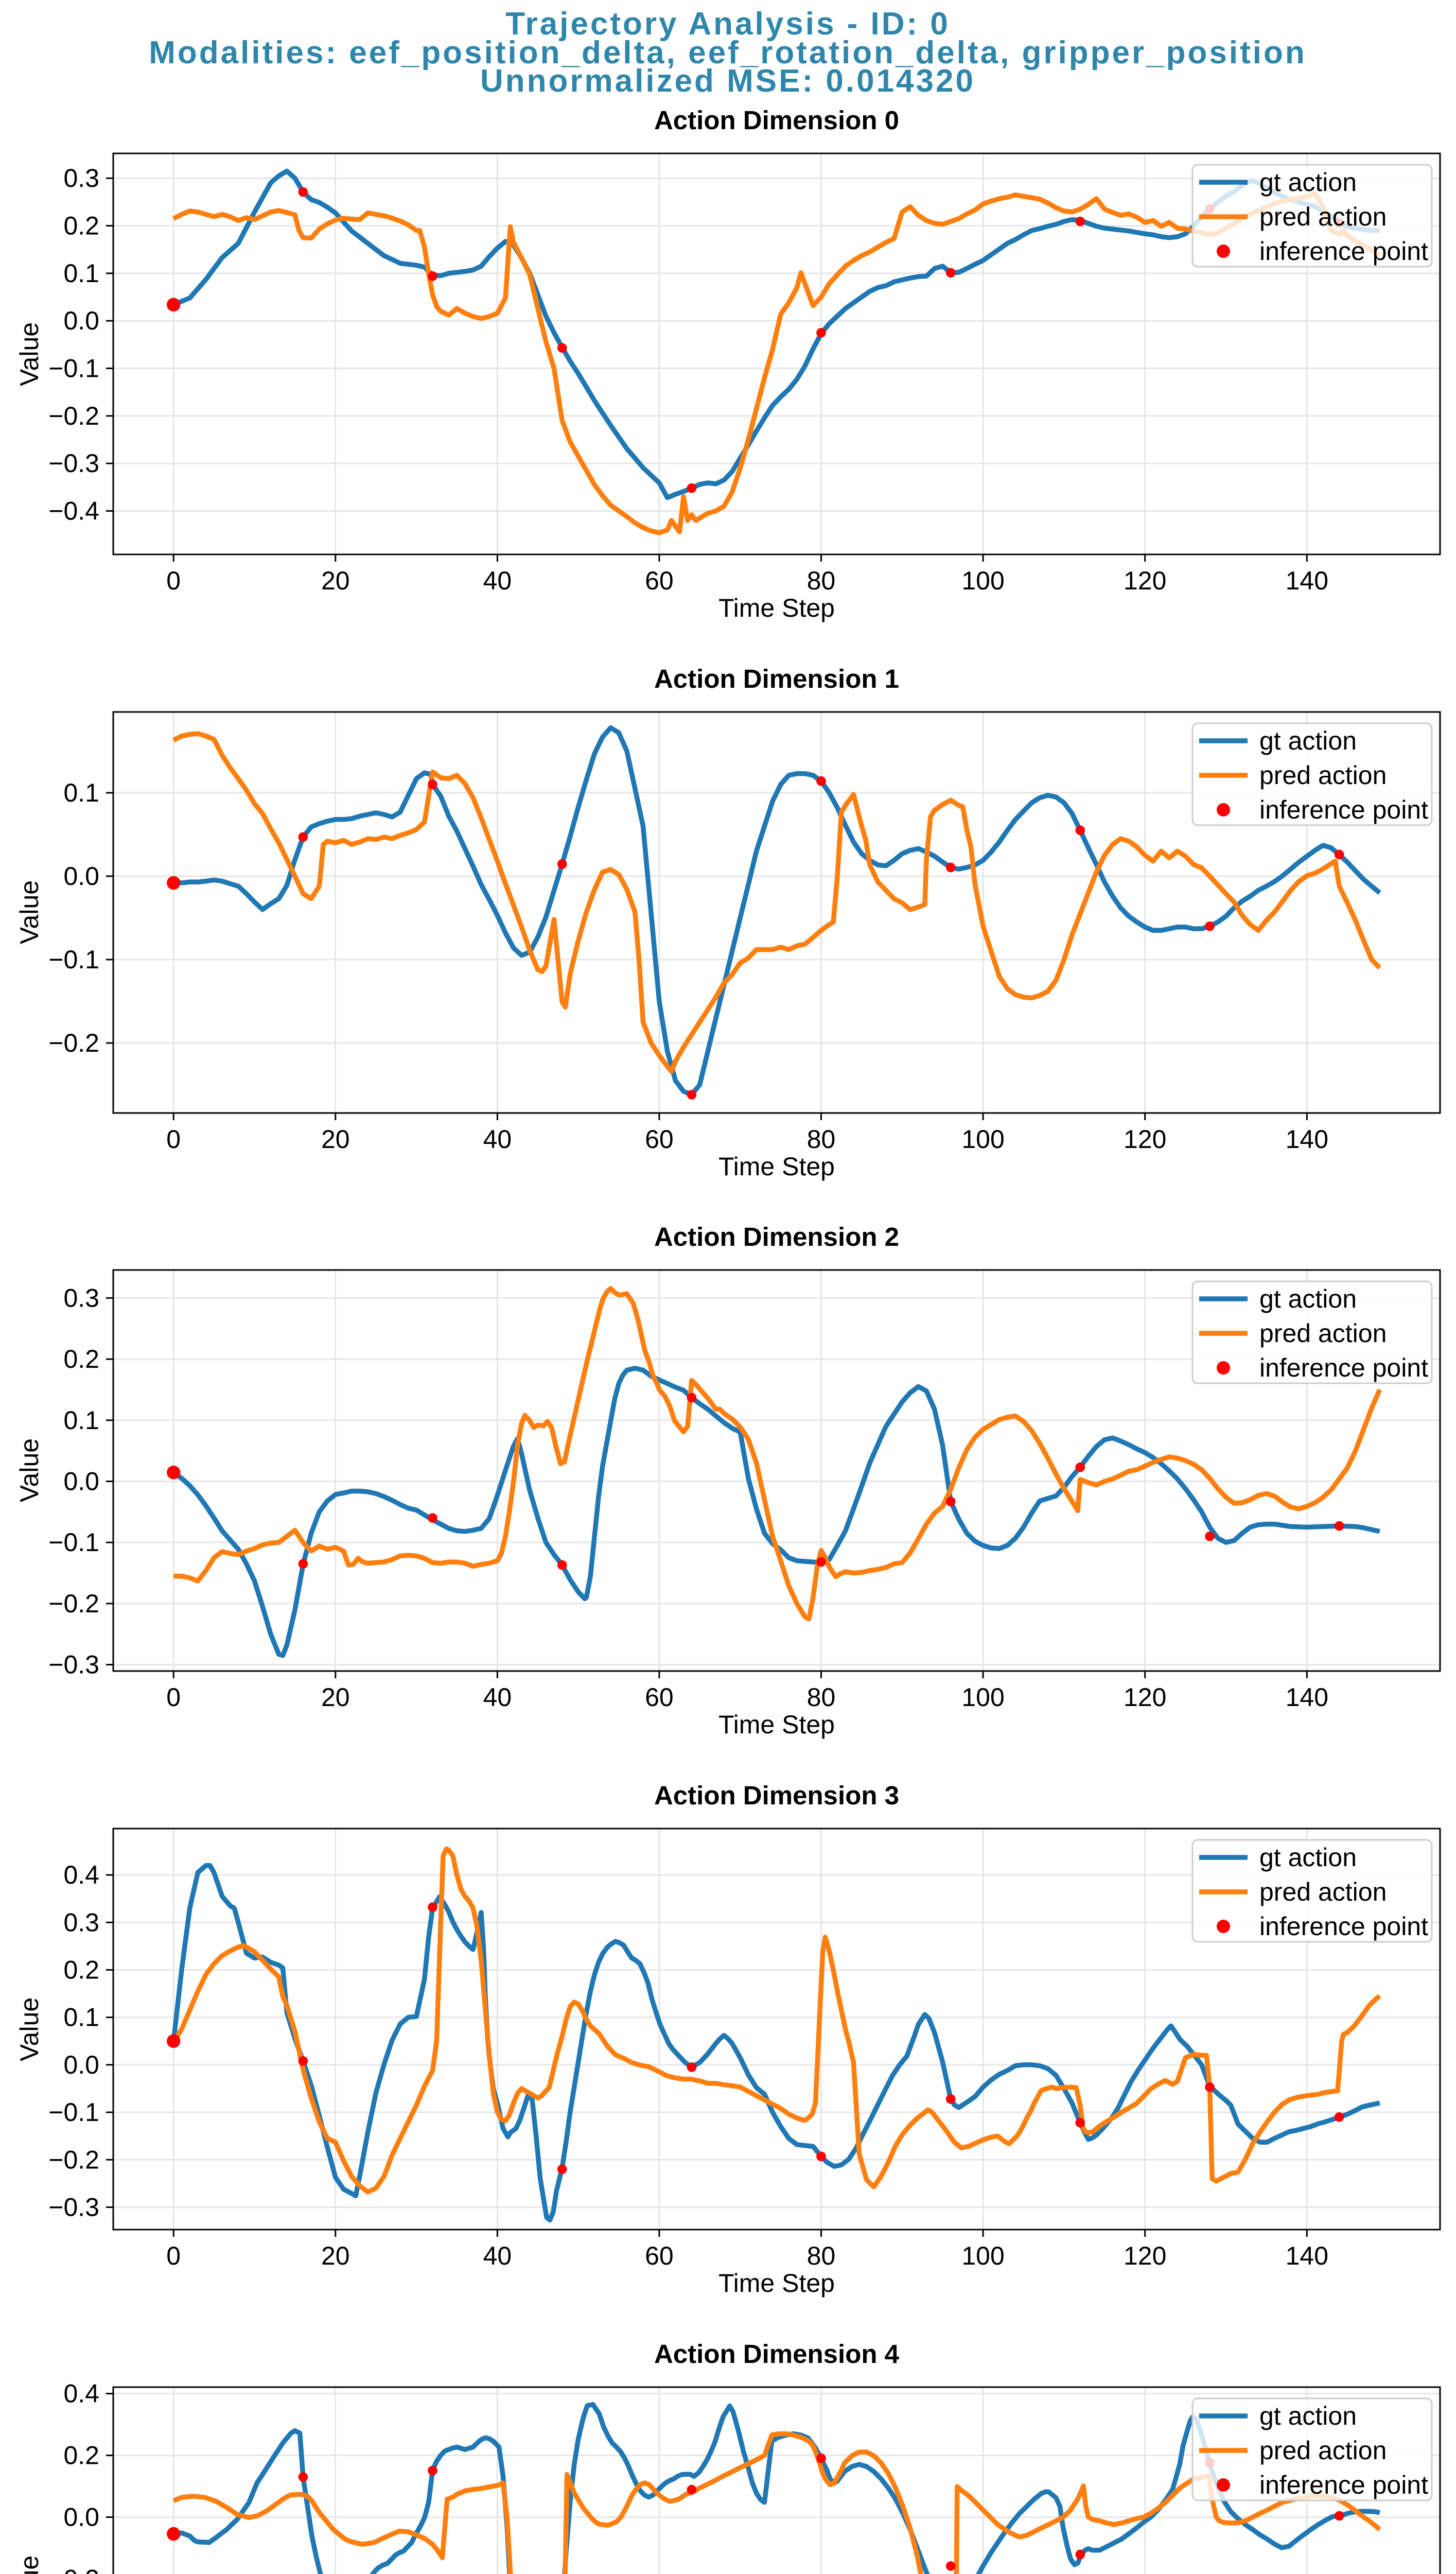 This screenshot has width=1456, height=2574. Describe the element at coordinates (776, 1796) in the screenshot. I see `svg-text: Action Dimension 3` at that location.